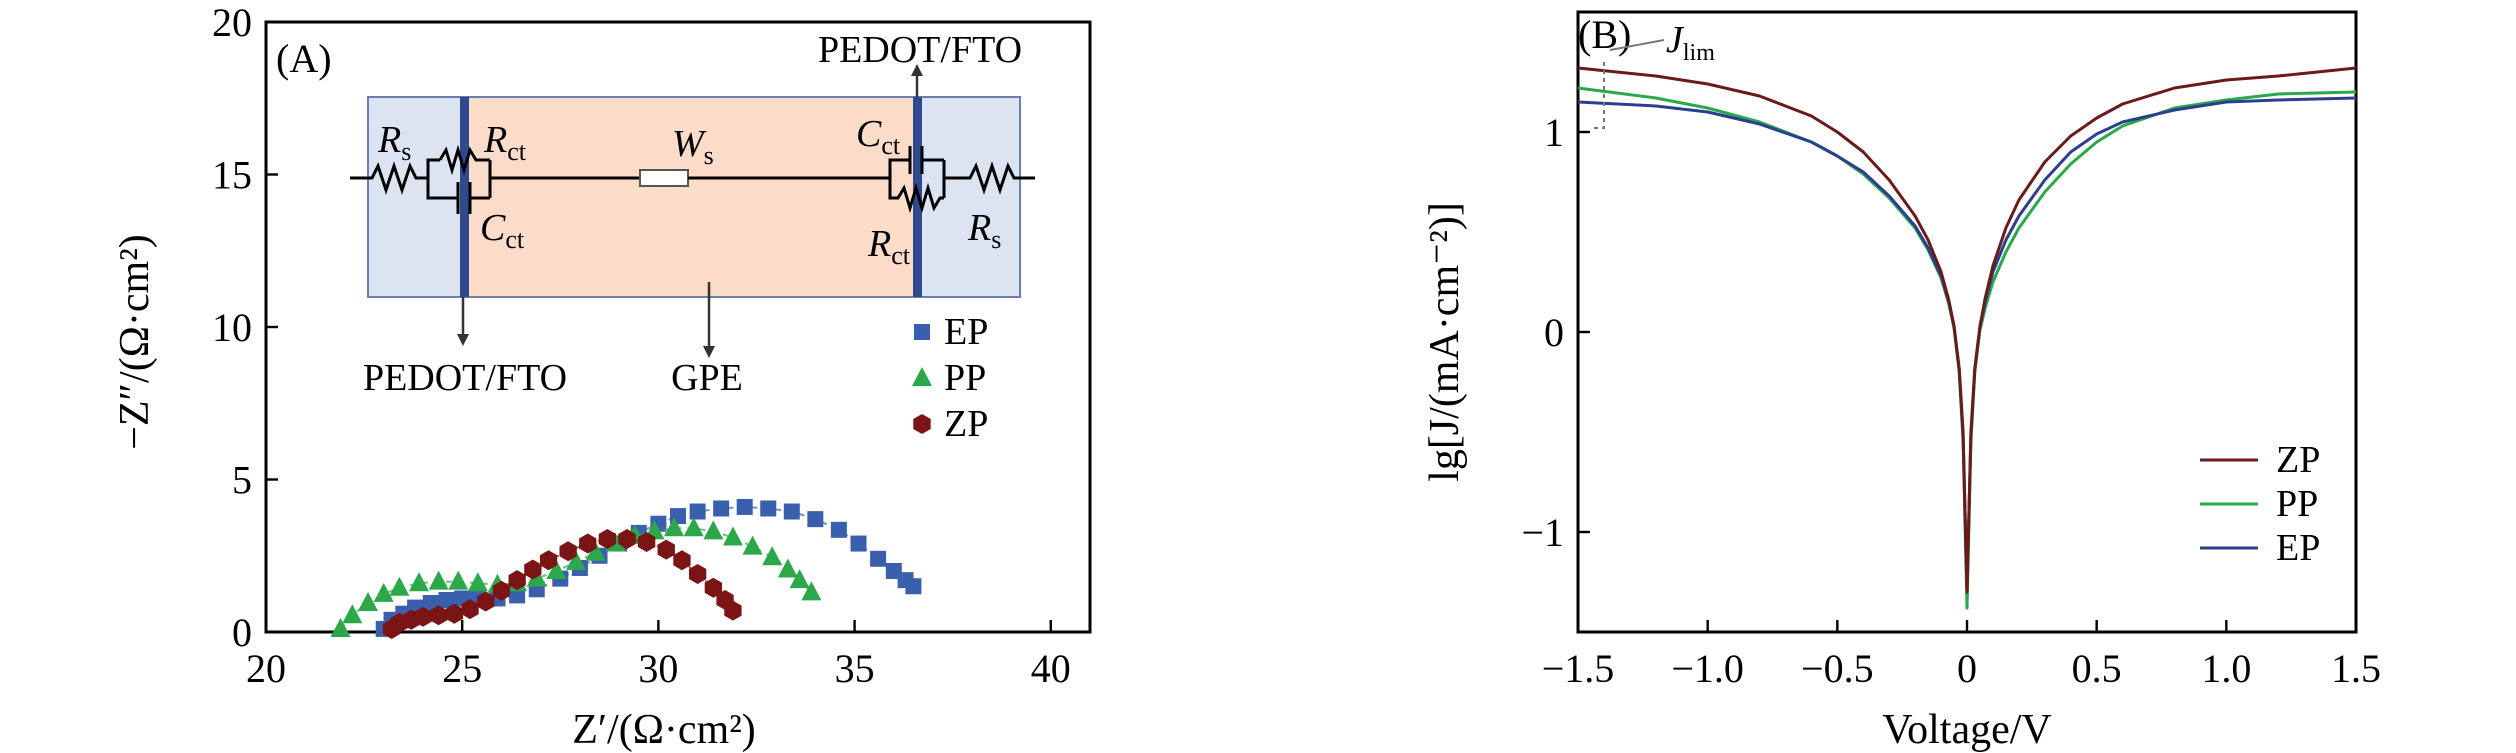 This screenshot has height=753, width=2516. What do you see at coordinates (709, 352) in the screenshot?
I see `arrow-bottom-mid-head` at bounding box center [709, 352].